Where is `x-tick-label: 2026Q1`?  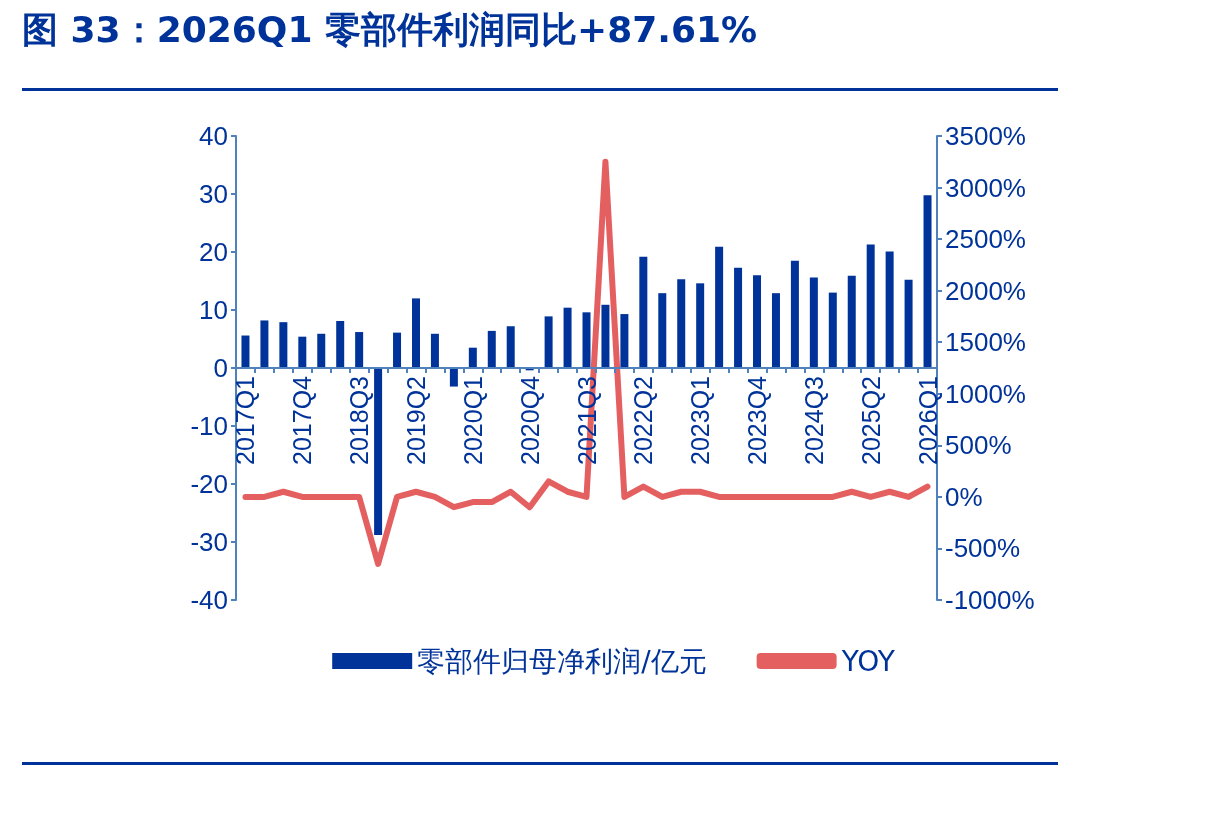
x-tick-label: 2026Q1 is located at coordinates (927, 420).